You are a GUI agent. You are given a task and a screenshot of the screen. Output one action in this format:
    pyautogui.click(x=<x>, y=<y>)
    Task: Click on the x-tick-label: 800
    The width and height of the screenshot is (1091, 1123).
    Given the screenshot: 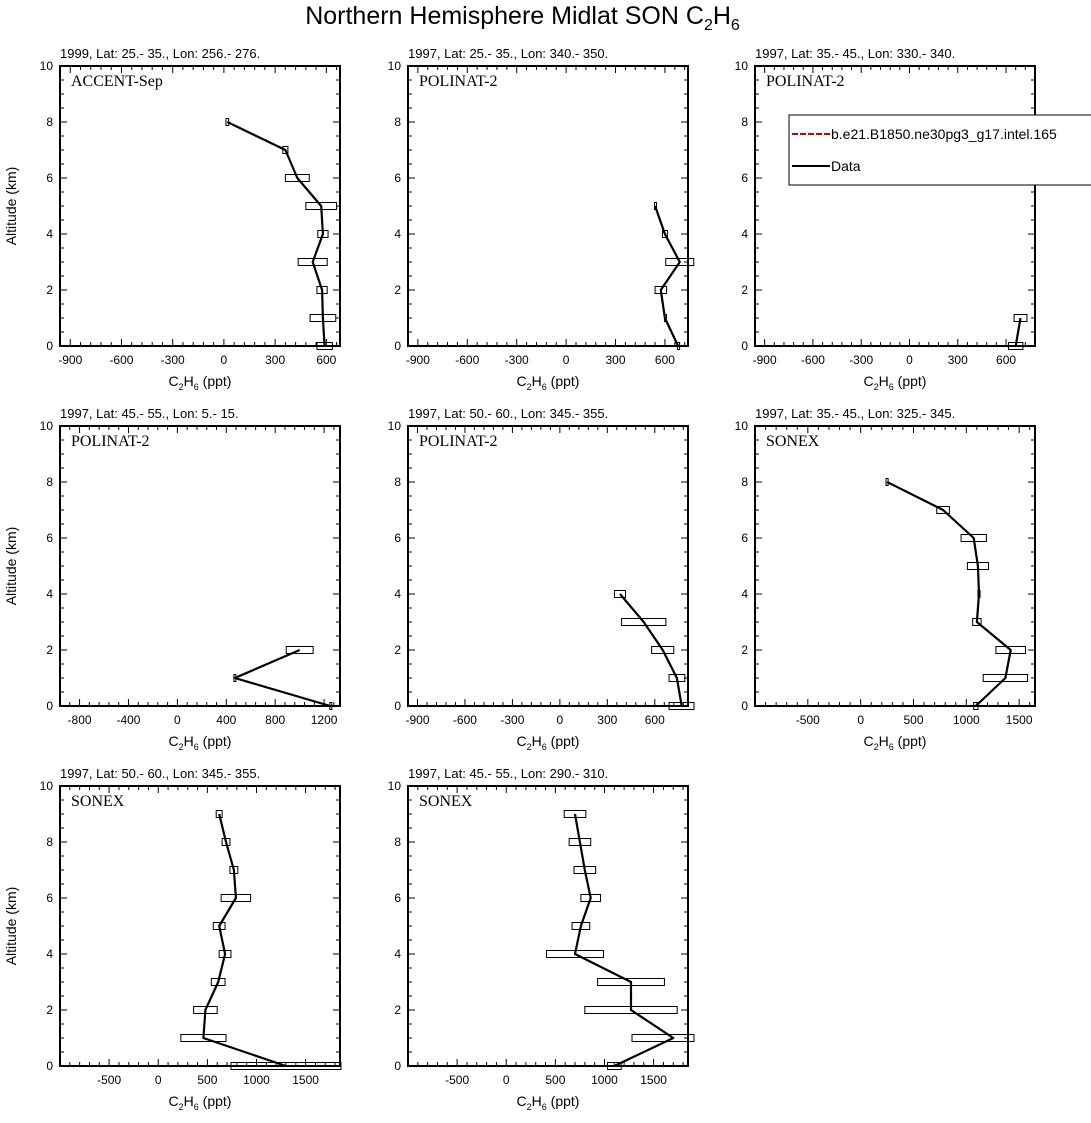 What is the action you would take?
    pyautogui.click(x=275, y=720)
    